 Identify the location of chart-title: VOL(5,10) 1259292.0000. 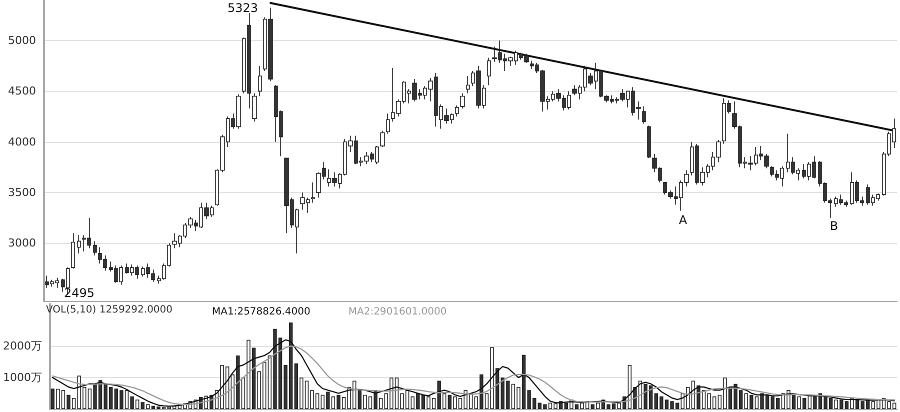
(109, 310).